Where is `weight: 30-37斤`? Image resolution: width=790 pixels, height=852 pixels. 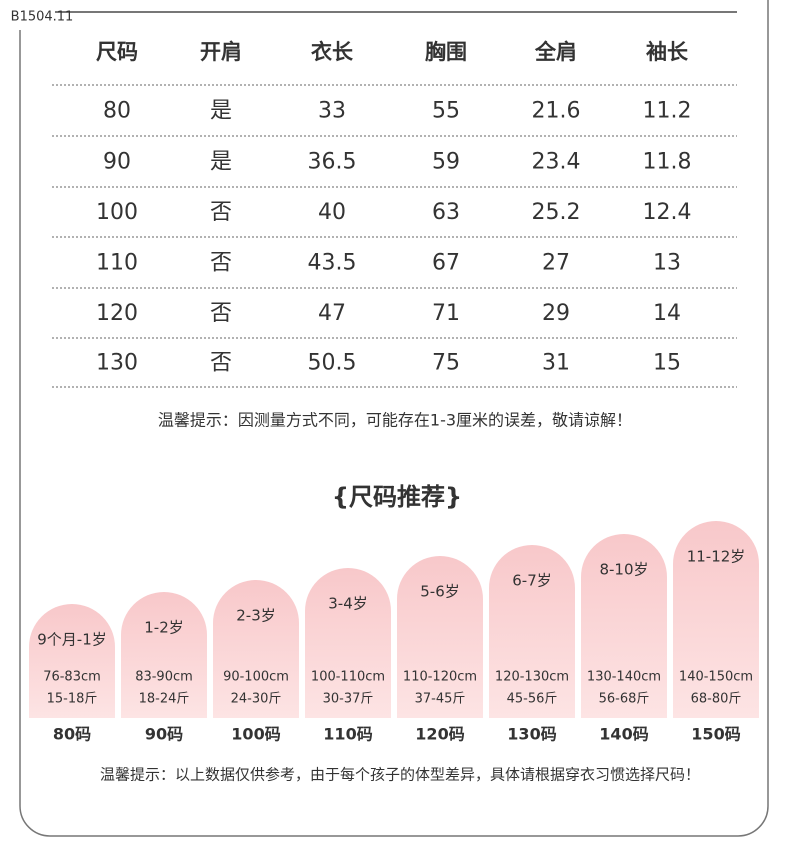
weight: 30-37斤 is located at coordinates (348, 699).